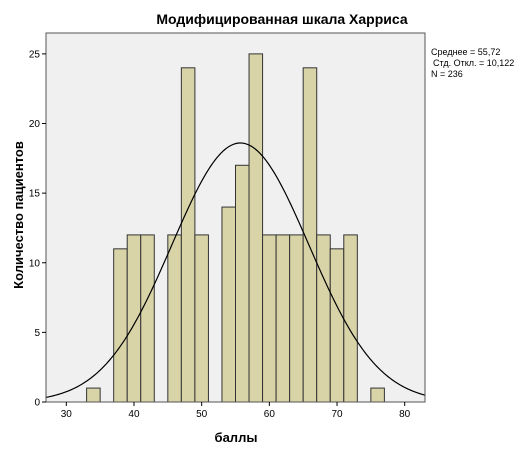 The width and height of the screenshot is (529, 455). Describe the element at coordinates (35, 54) in the screenshot. I see `y-tick-label: 25` at that location.